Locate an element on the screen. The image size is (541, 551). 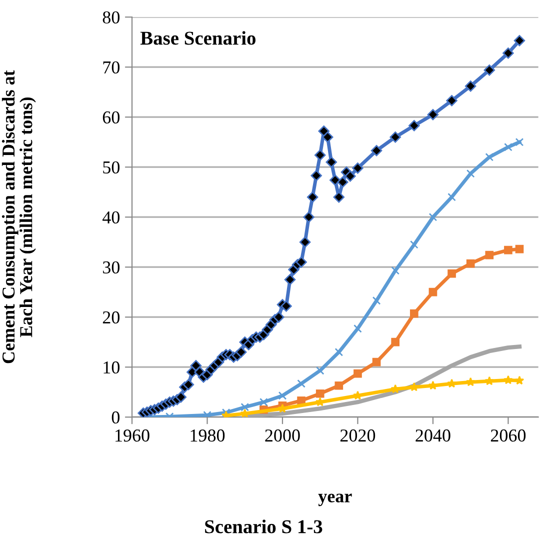
x-tick-label: 2060 is located at coordinates (508, 435).